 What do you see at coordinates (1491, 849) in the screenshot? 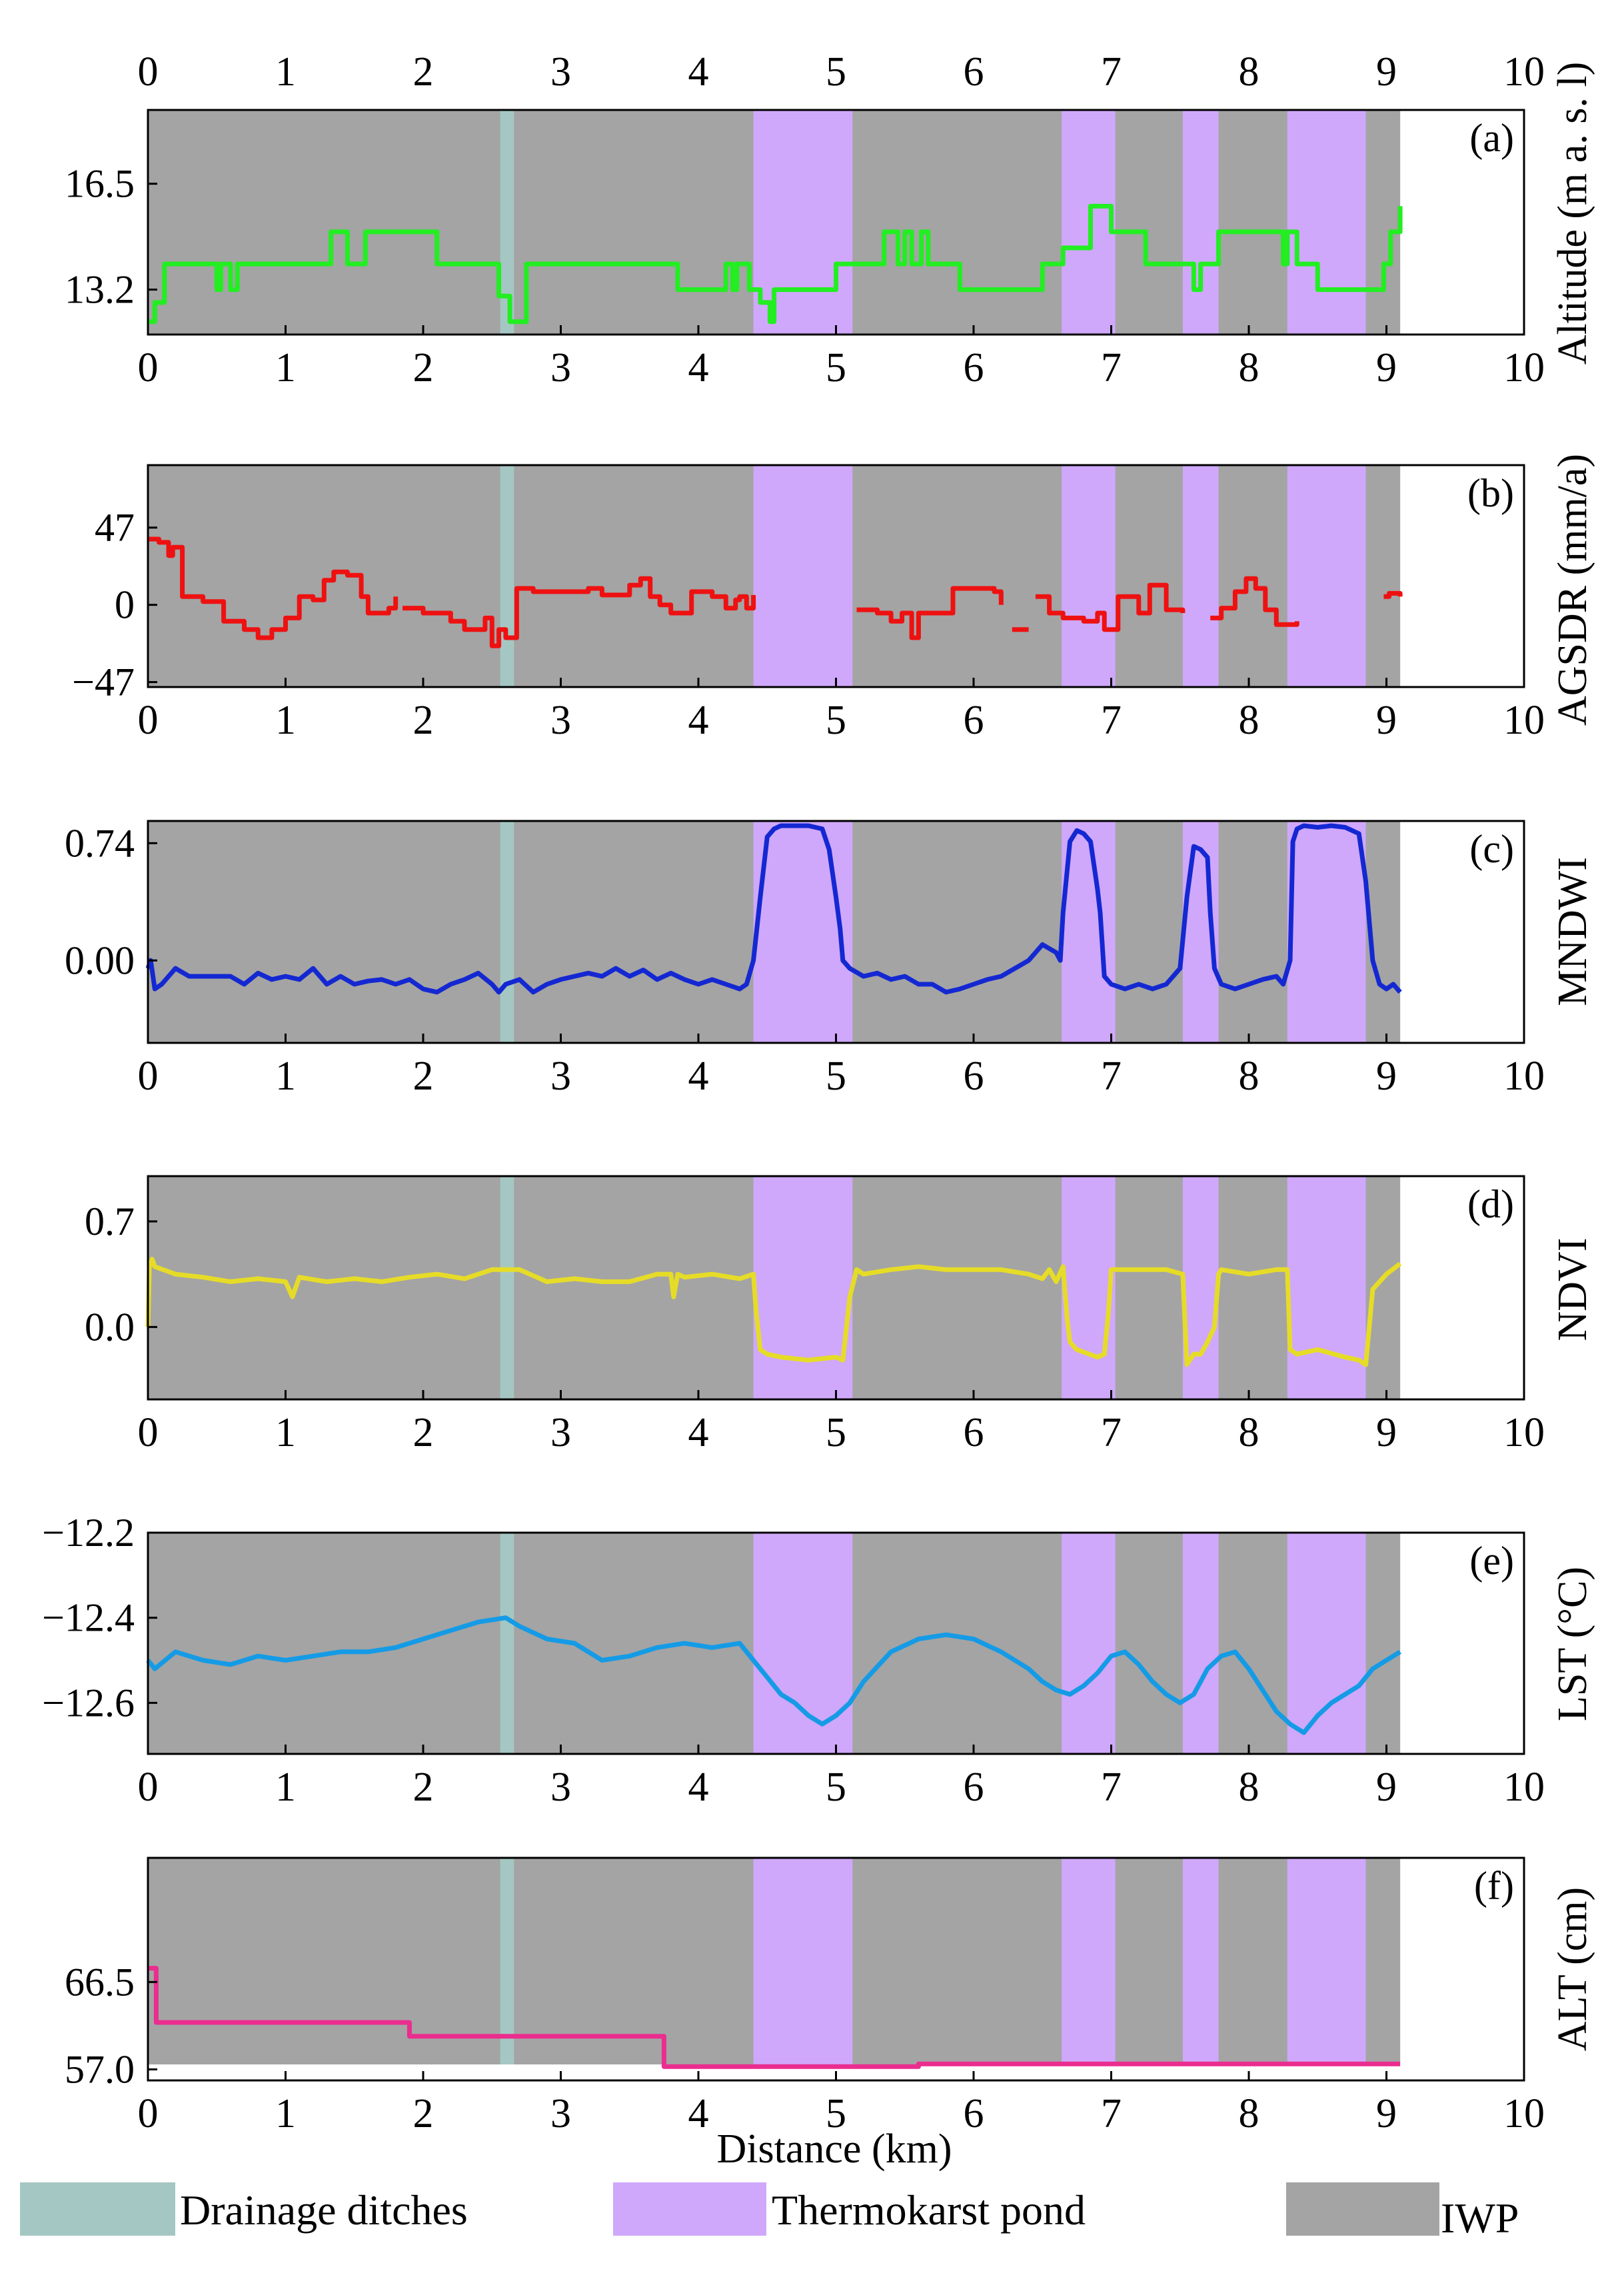
I see `panel-tag: (c)` at bounding box center [1491, 849].